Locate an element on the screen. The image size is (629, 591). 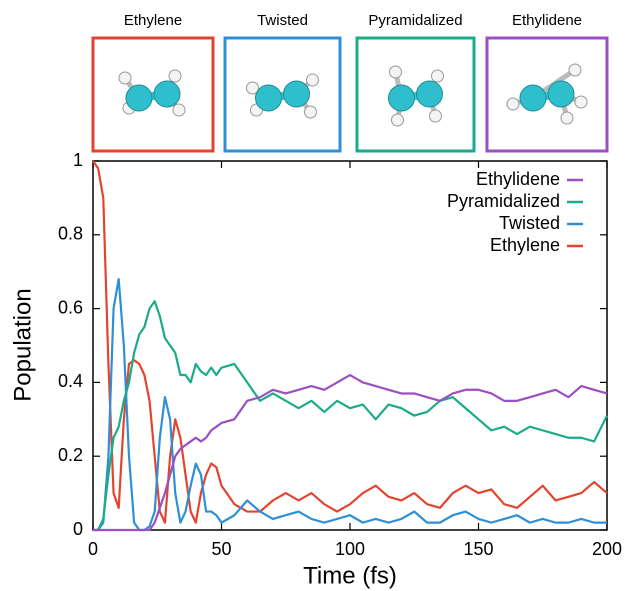
y-tick-label: 0 is located at coordinates (78, 529).